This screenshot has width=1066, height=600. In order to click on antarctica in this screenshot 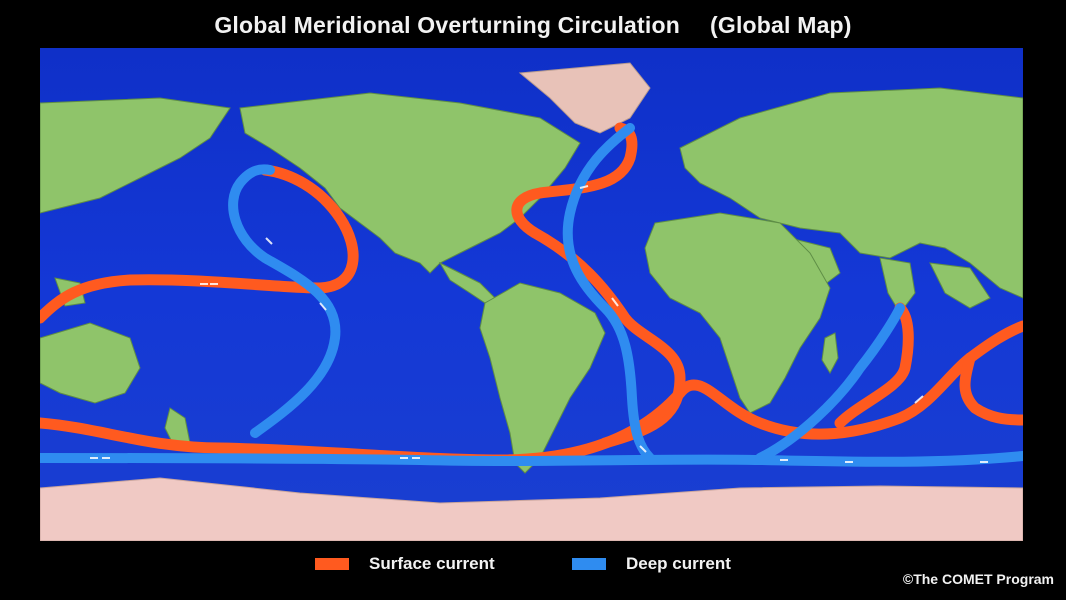, I will do `click(531, 509)`.